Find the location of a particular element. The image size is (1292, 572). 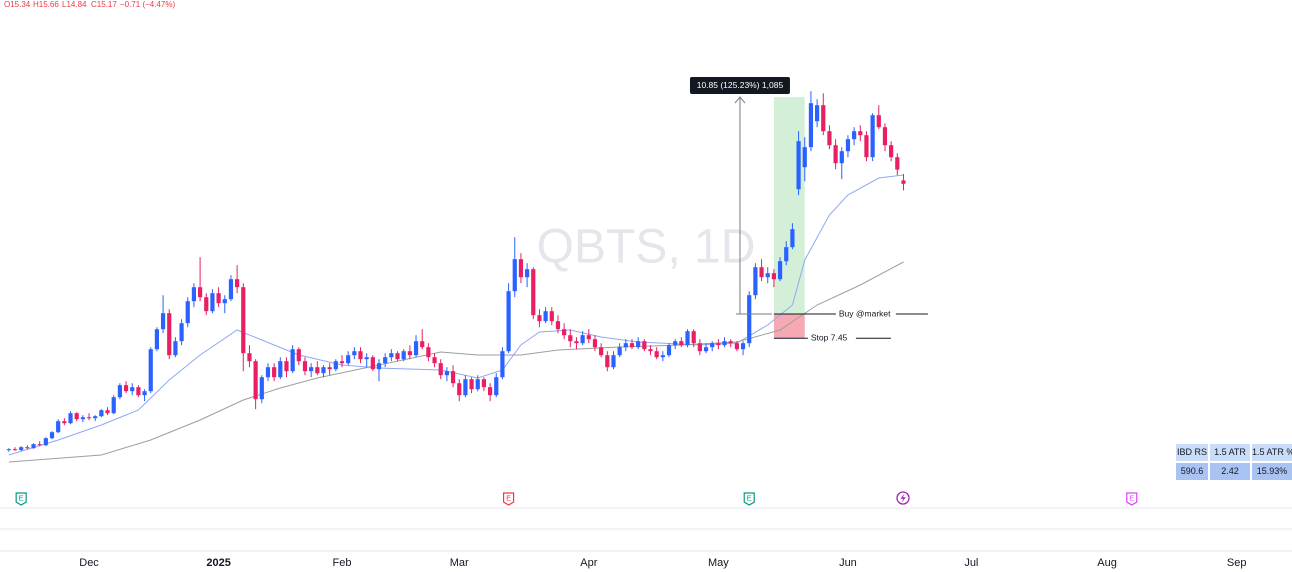

x-tick-label: Mar is located at coordinates (459, 563).